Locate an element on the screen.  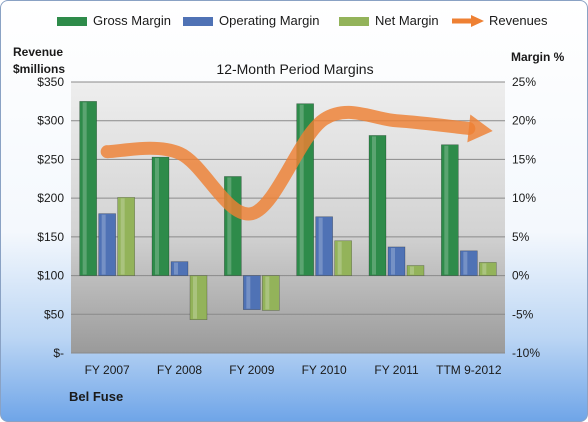
left-axis-tick-label: $- is located at coordinates (58, 353).